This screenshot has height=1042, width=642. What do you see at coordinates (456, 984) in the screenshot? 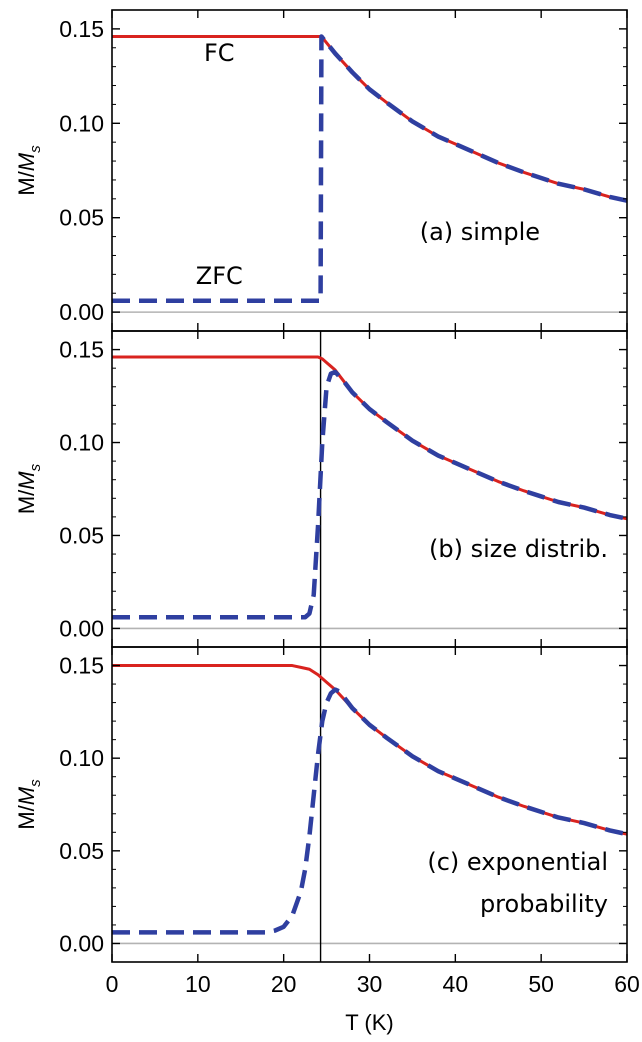
I see `x-tick-label: 40` at bounding box center [456, 984].